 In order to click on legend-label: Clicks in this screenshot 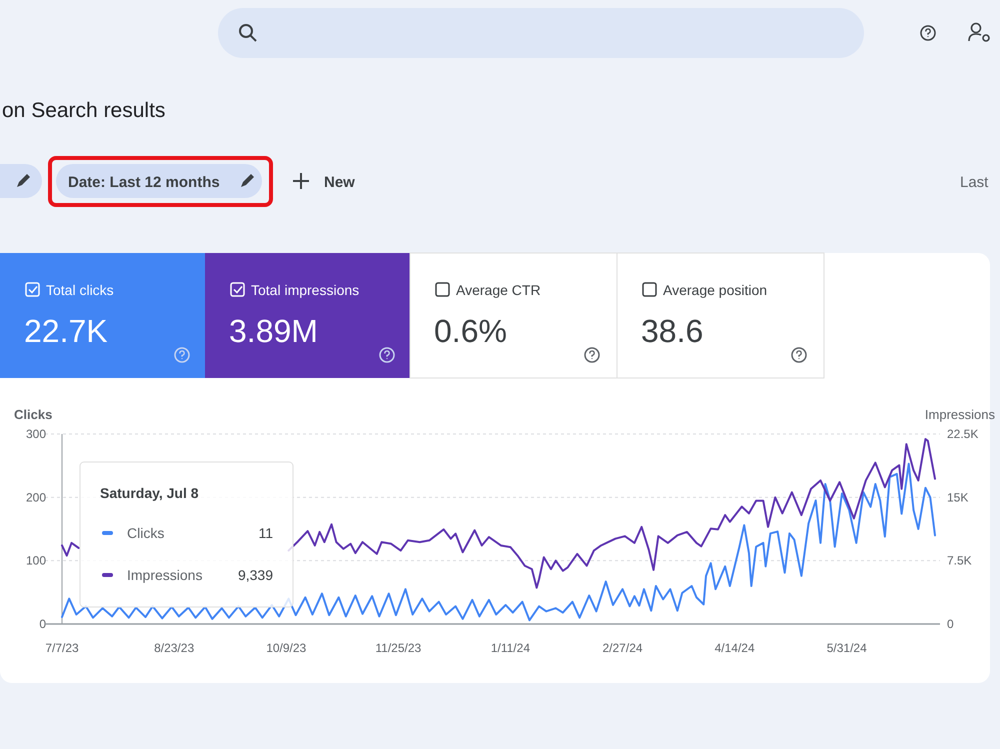, I will do `click(145, 533)`.